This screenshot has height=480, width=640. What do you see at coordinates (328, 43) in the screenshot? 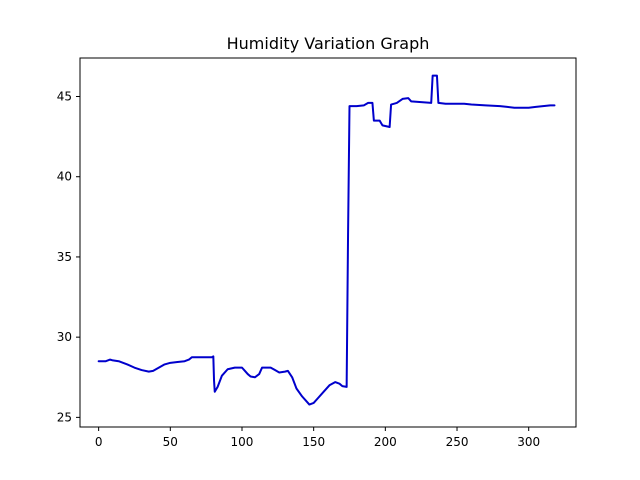
I see `chart-title: Humidity Variation Graph` at bounding box center [328, 43].